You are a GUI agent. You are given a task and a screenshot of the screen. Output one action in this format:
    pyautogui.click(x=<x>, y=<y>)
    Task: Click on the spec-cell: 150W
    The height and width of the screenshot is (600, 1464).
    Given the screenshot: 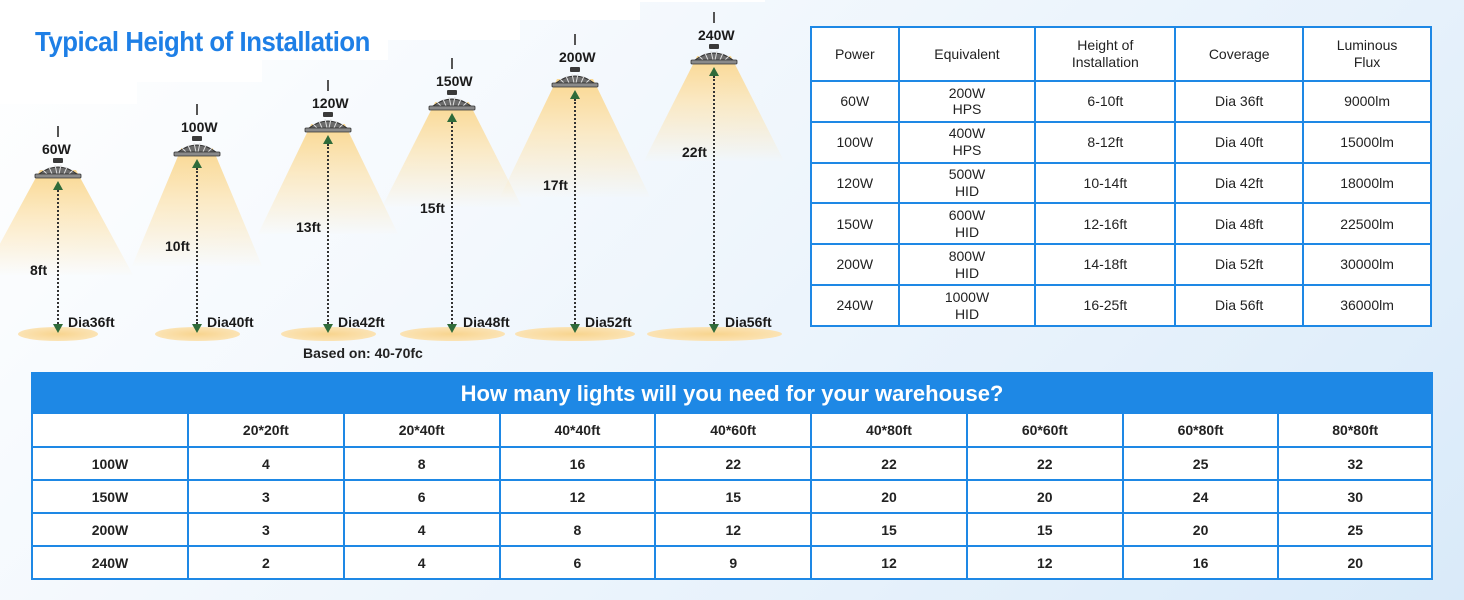 What is the action you would take?
    pyautogui.click(x=855, y=224)
    